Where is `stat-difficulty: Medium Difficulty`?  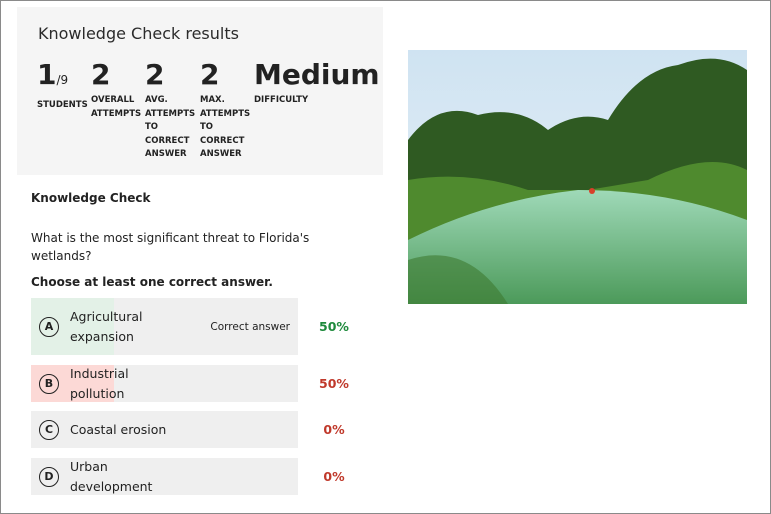
stat-difficulty: Medium Difficulty is located at coordinates (317, 83).